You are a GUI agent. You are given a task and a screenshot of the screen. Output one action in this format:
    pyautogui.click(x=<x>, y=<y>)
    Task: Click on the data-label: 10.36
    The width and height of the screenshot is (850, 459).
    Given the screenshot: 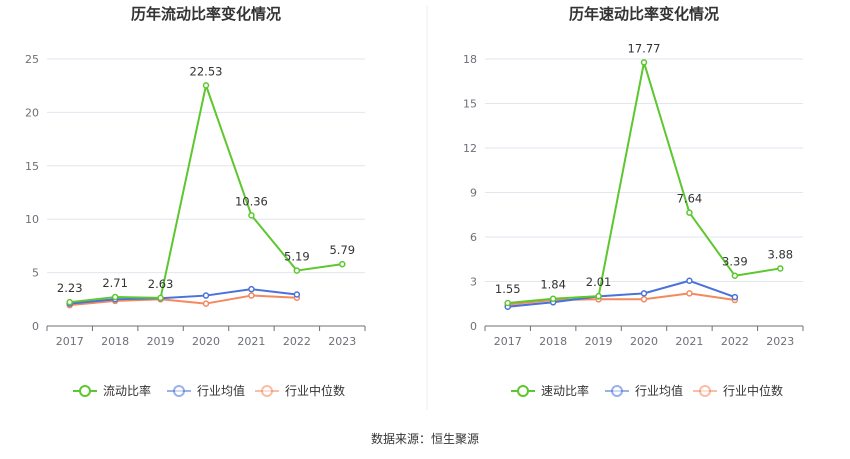 What is the action you would take?
    pyautogui.click(x=251, y=201)
    